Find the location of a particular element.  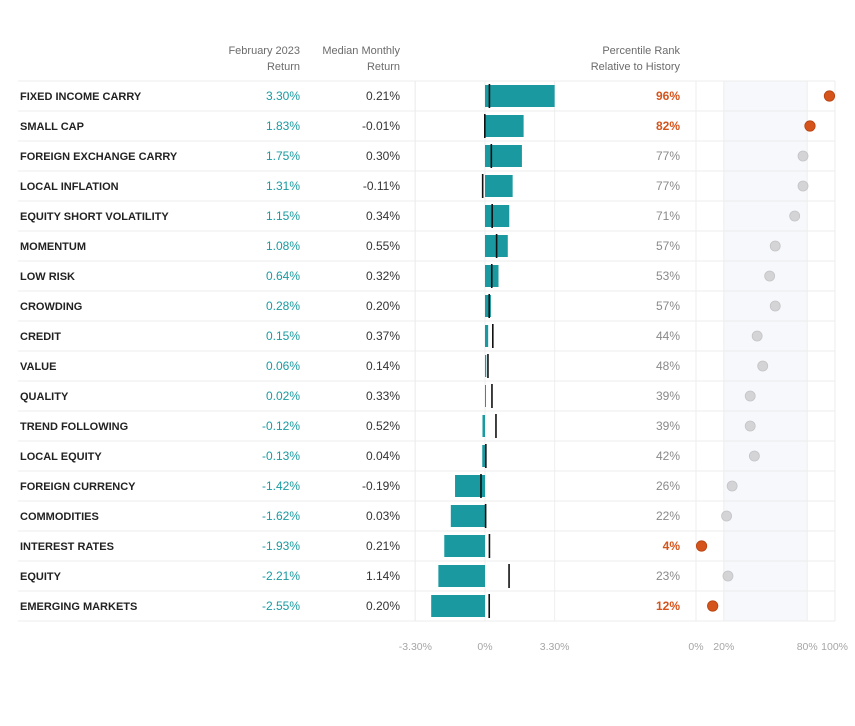

percentile-axis-tick-label: 100% is located at coordinates (834, 647).